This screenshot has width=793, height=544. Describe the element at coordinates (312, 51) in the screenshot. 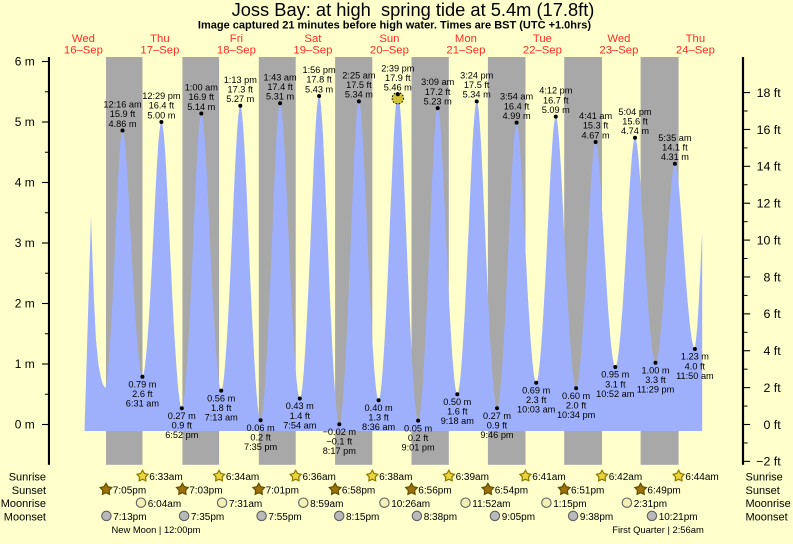

I see `svg-text: 19–Sep` at that location.